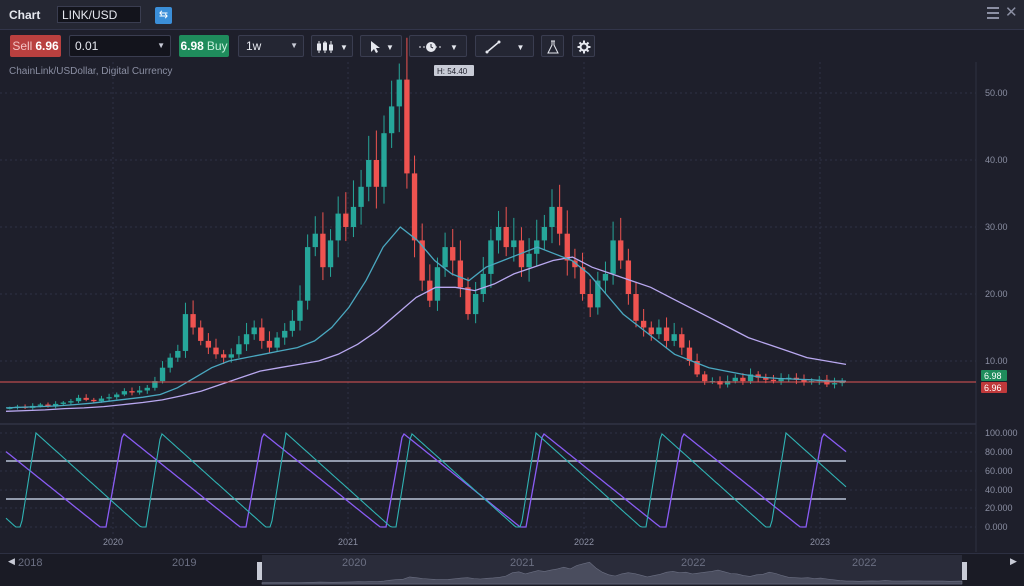 Image resolution: width=1024 pixels, height=586 pixels. I want to click on price-tick: 10.00, so click(996, 361).